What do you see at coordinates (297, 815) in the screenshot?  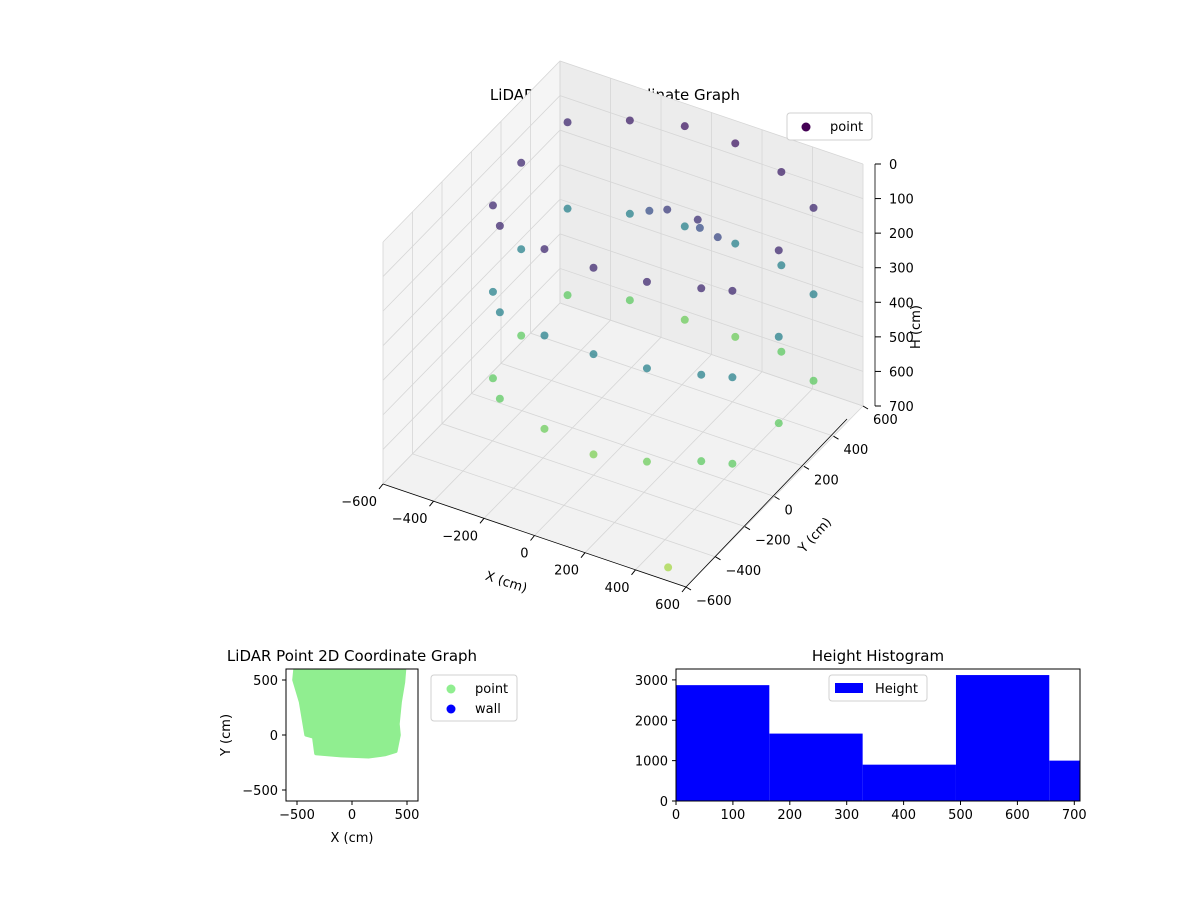 I see `x-tick-label: −500` at bounding box center [297, 815].